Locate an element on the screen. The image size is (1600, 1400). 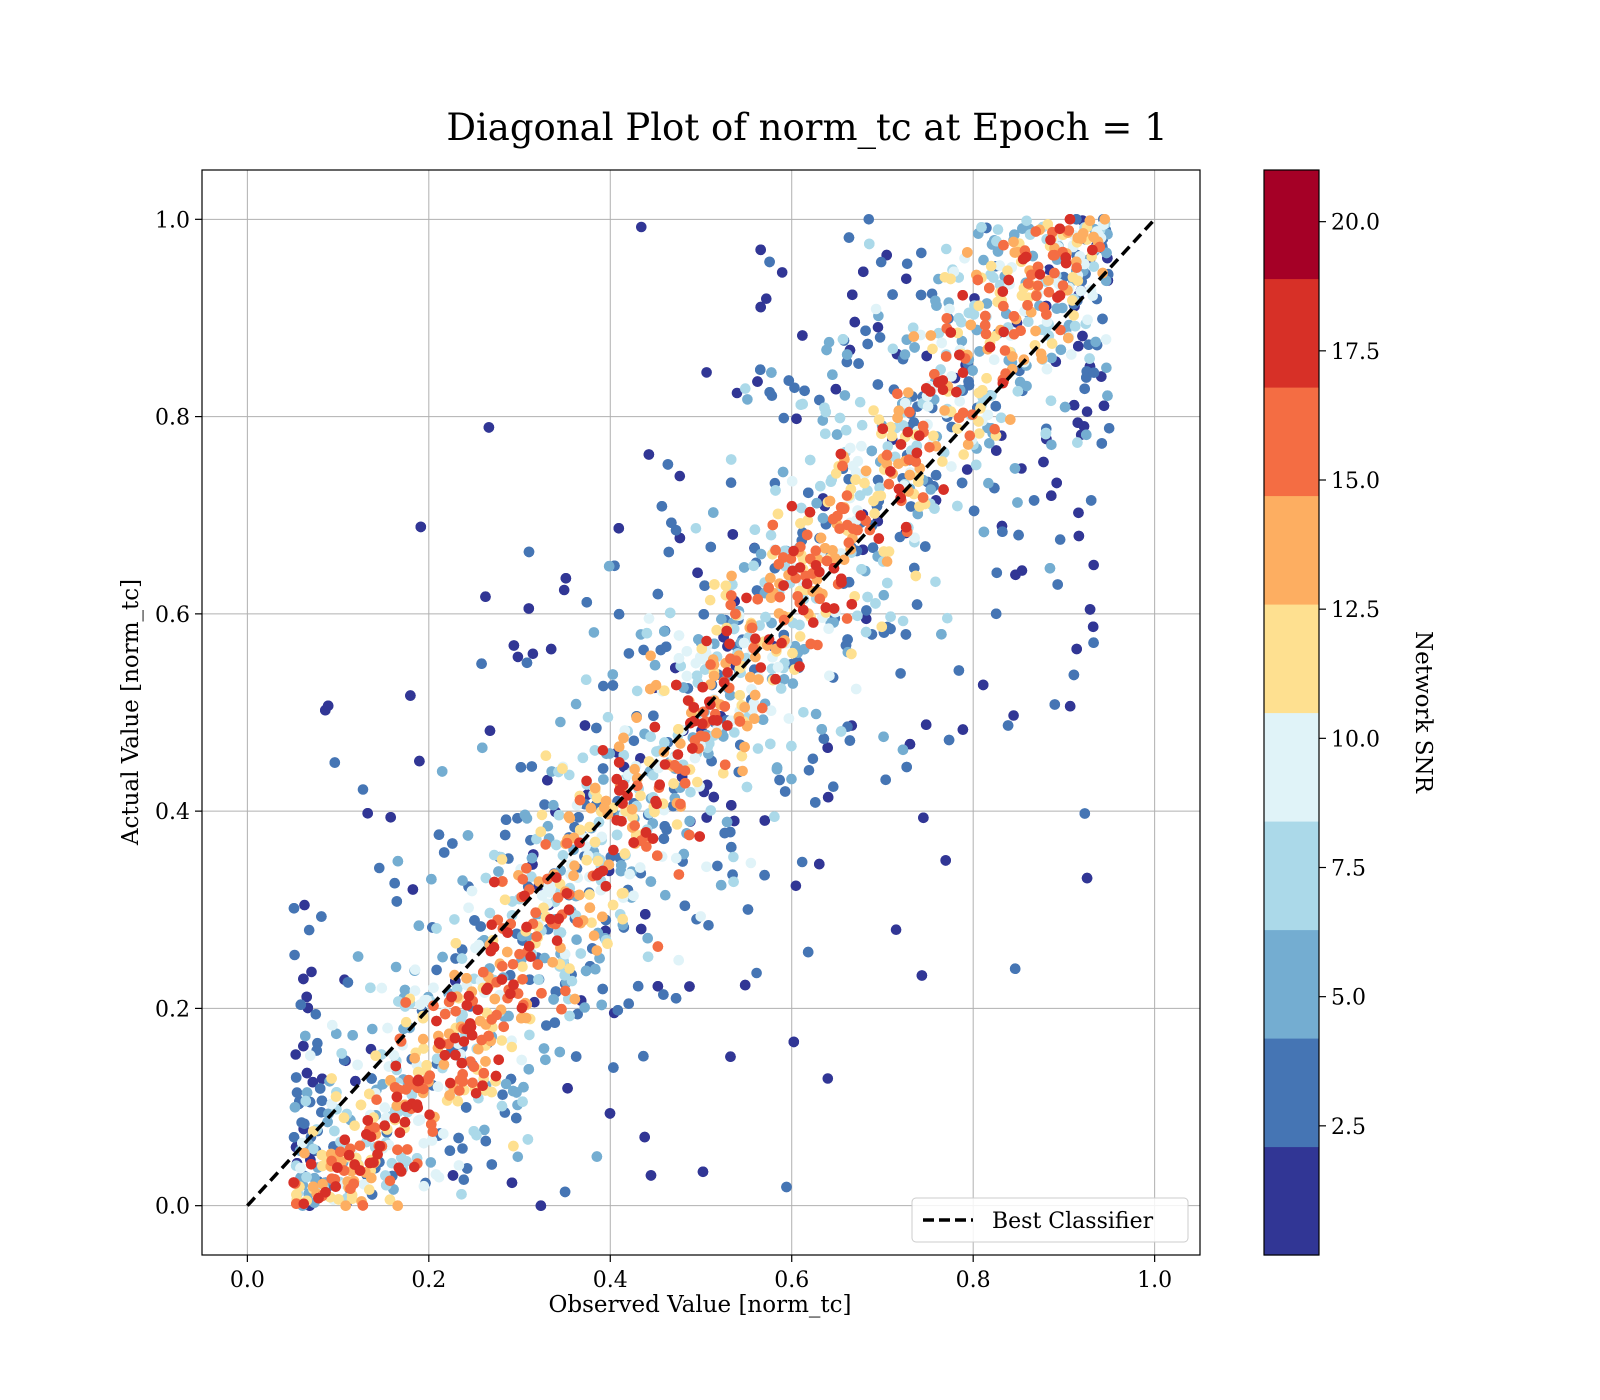
x-tick-label: 0.2 is located at coordinates (428, 1280).